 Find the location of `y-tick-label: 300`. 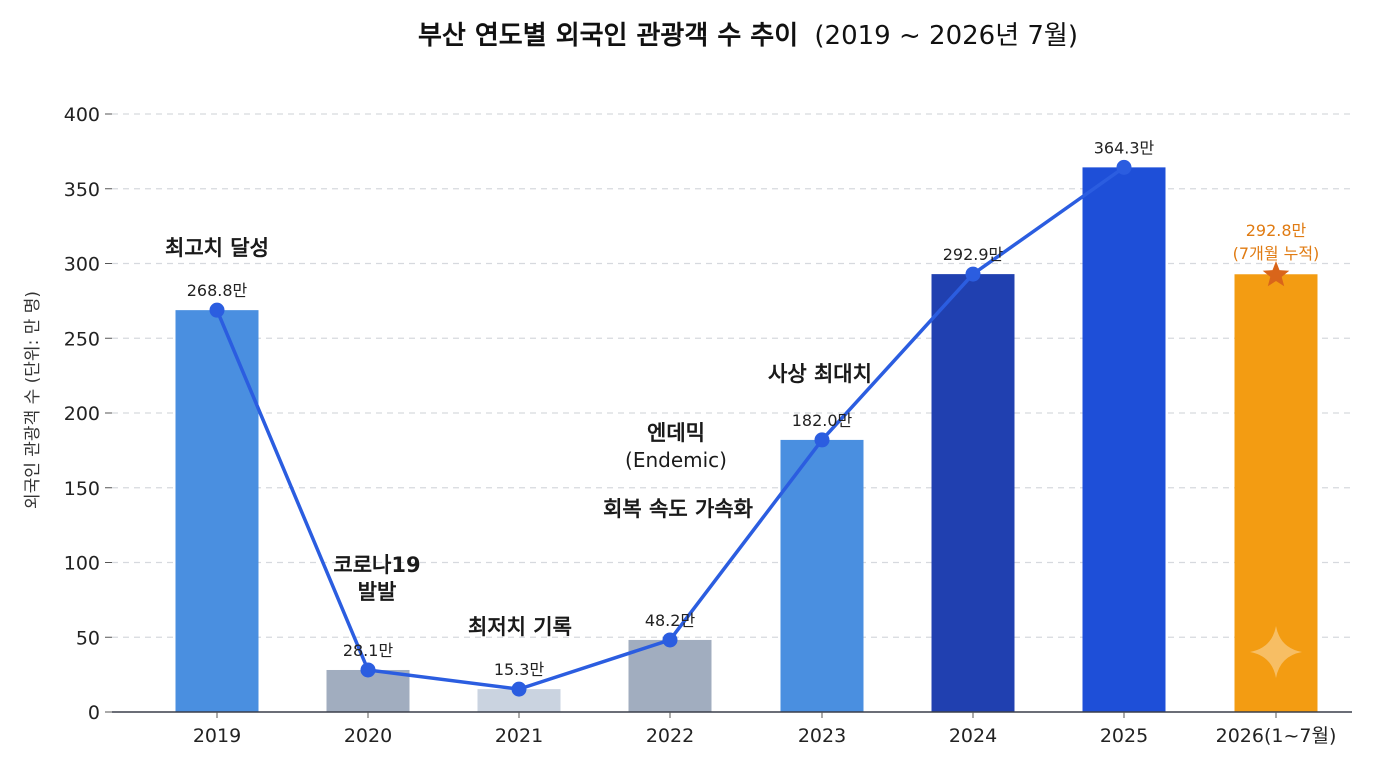

y-tick-label: 300 is located at coordinates (82, 265).